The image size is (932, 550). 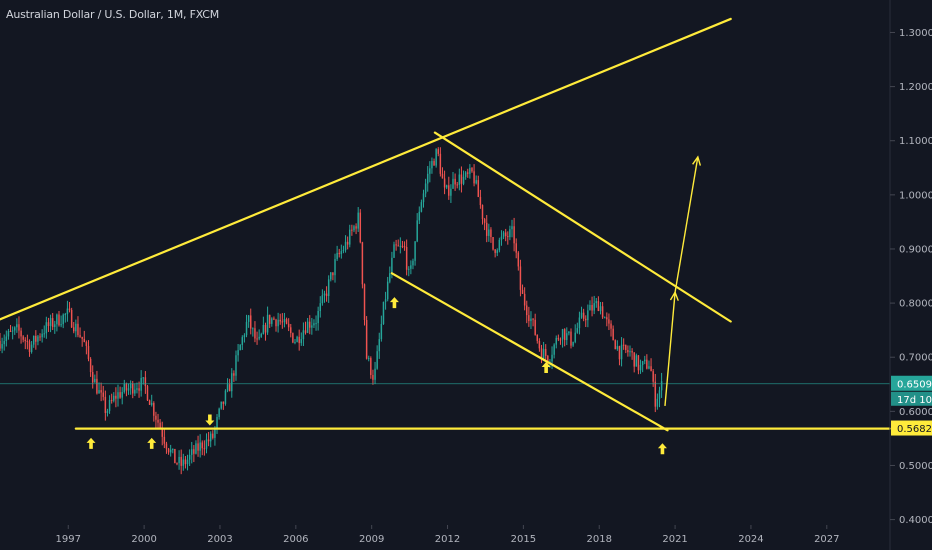 What do you see at coordinates (210, 420) in the screenshot?
I see `down-arrow-icon` at bounding box center [210, 420].